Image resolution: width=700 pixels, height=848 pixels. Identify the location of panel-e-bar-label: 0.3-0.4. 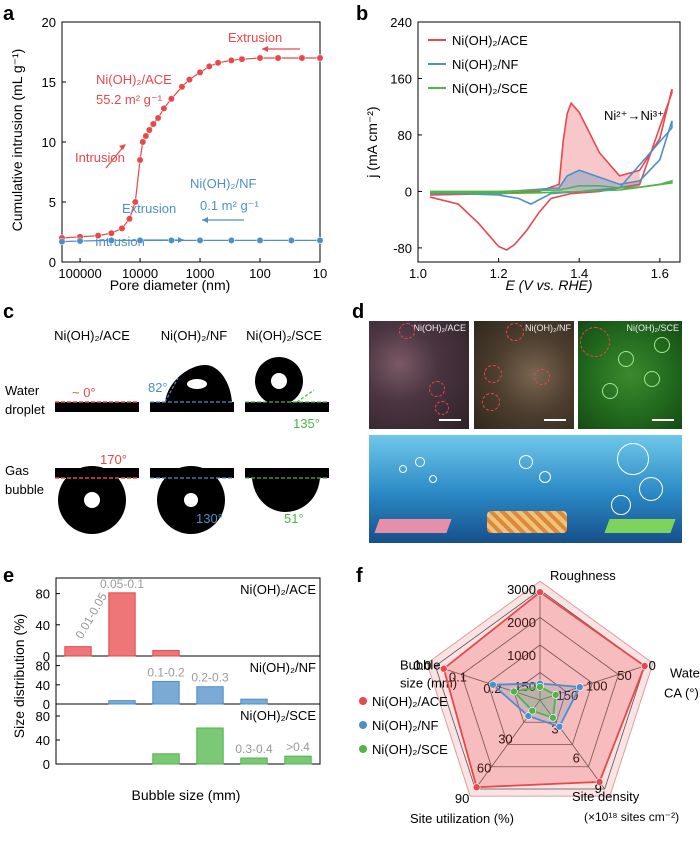
(254, 749).